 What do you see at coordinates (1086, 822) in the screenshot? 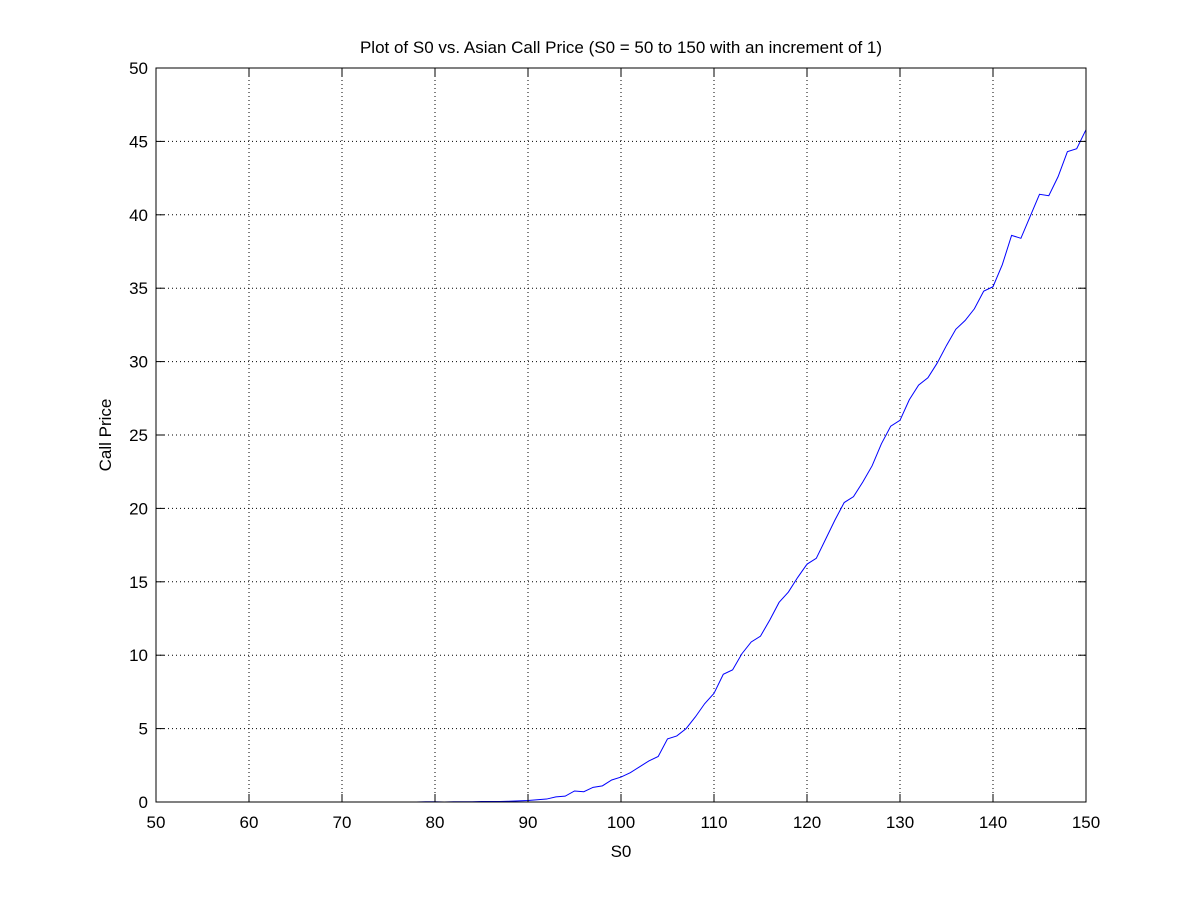
I see `x-tick-label: 150` at bounding box center [1086, 822].